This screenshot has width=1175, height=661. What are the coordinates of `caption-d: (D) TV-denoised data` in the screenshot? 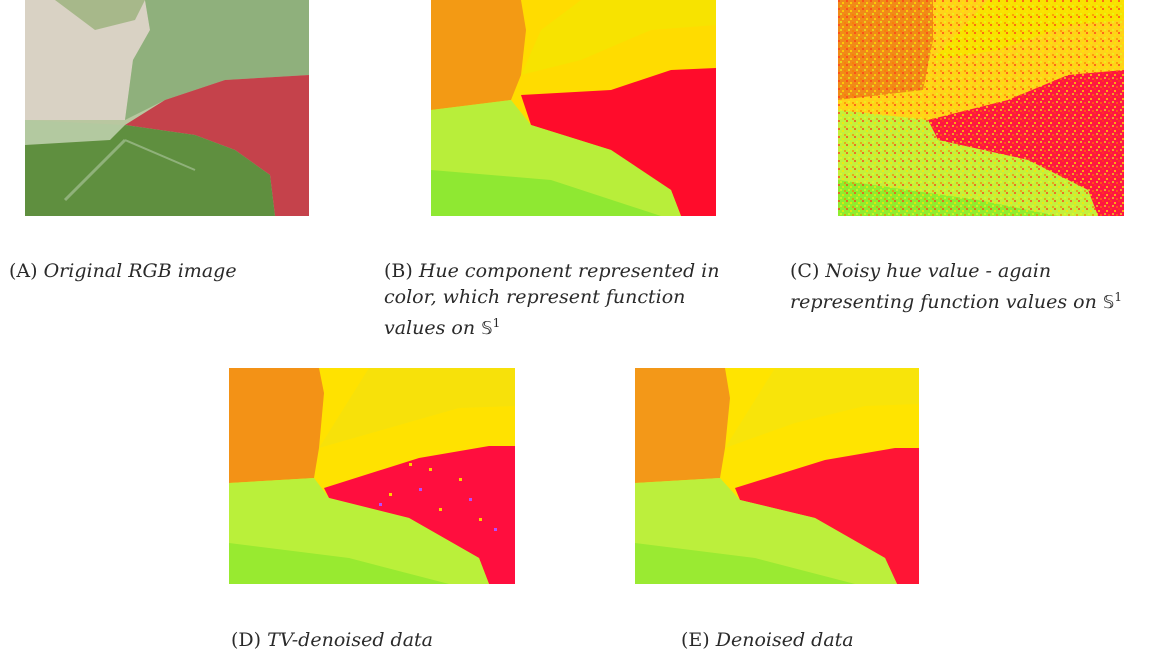 It's located at (381, 640).